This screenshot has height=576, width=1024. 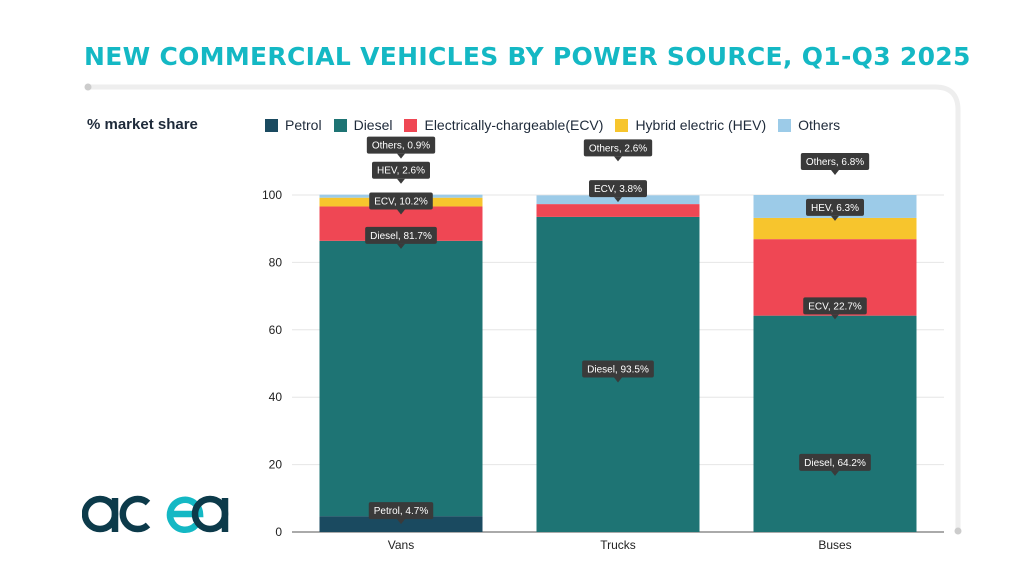 I want to click on data-label: Diesel, 93.5%, so click(x=618, y=371).